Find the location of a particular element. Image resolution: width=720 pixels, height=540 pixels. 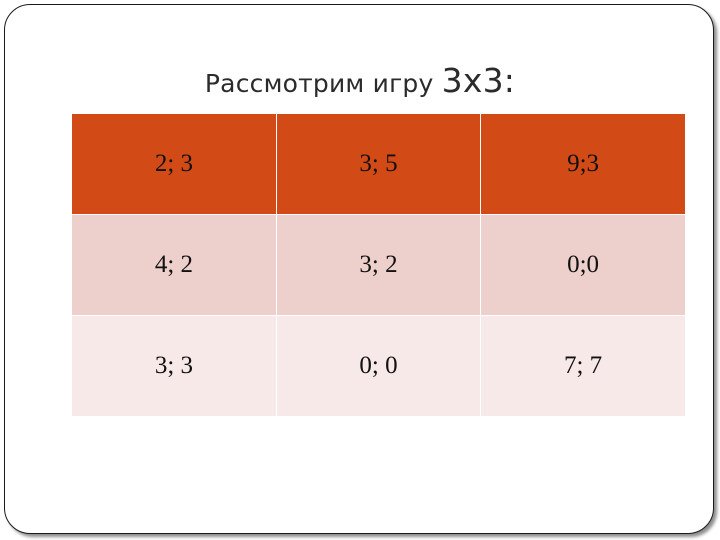

title-text: Рассмотрим игру is located at coordinates (323, 83).